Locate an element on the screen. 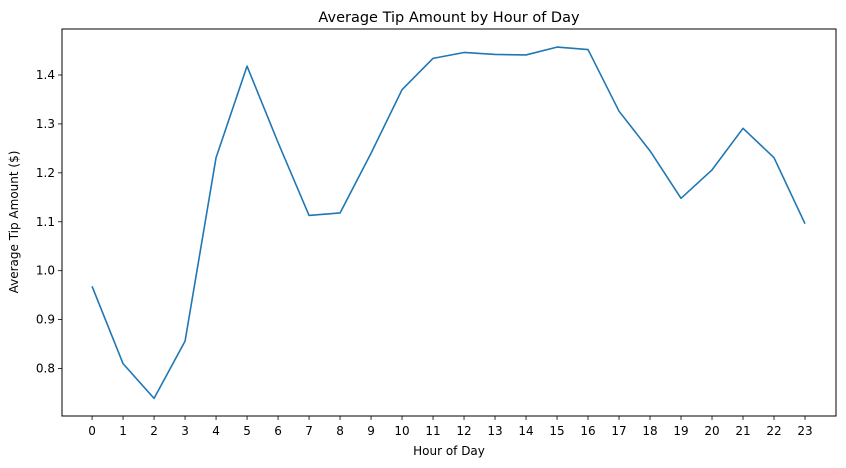  x-tick-label: 21 is located at coordinates (742, 431).